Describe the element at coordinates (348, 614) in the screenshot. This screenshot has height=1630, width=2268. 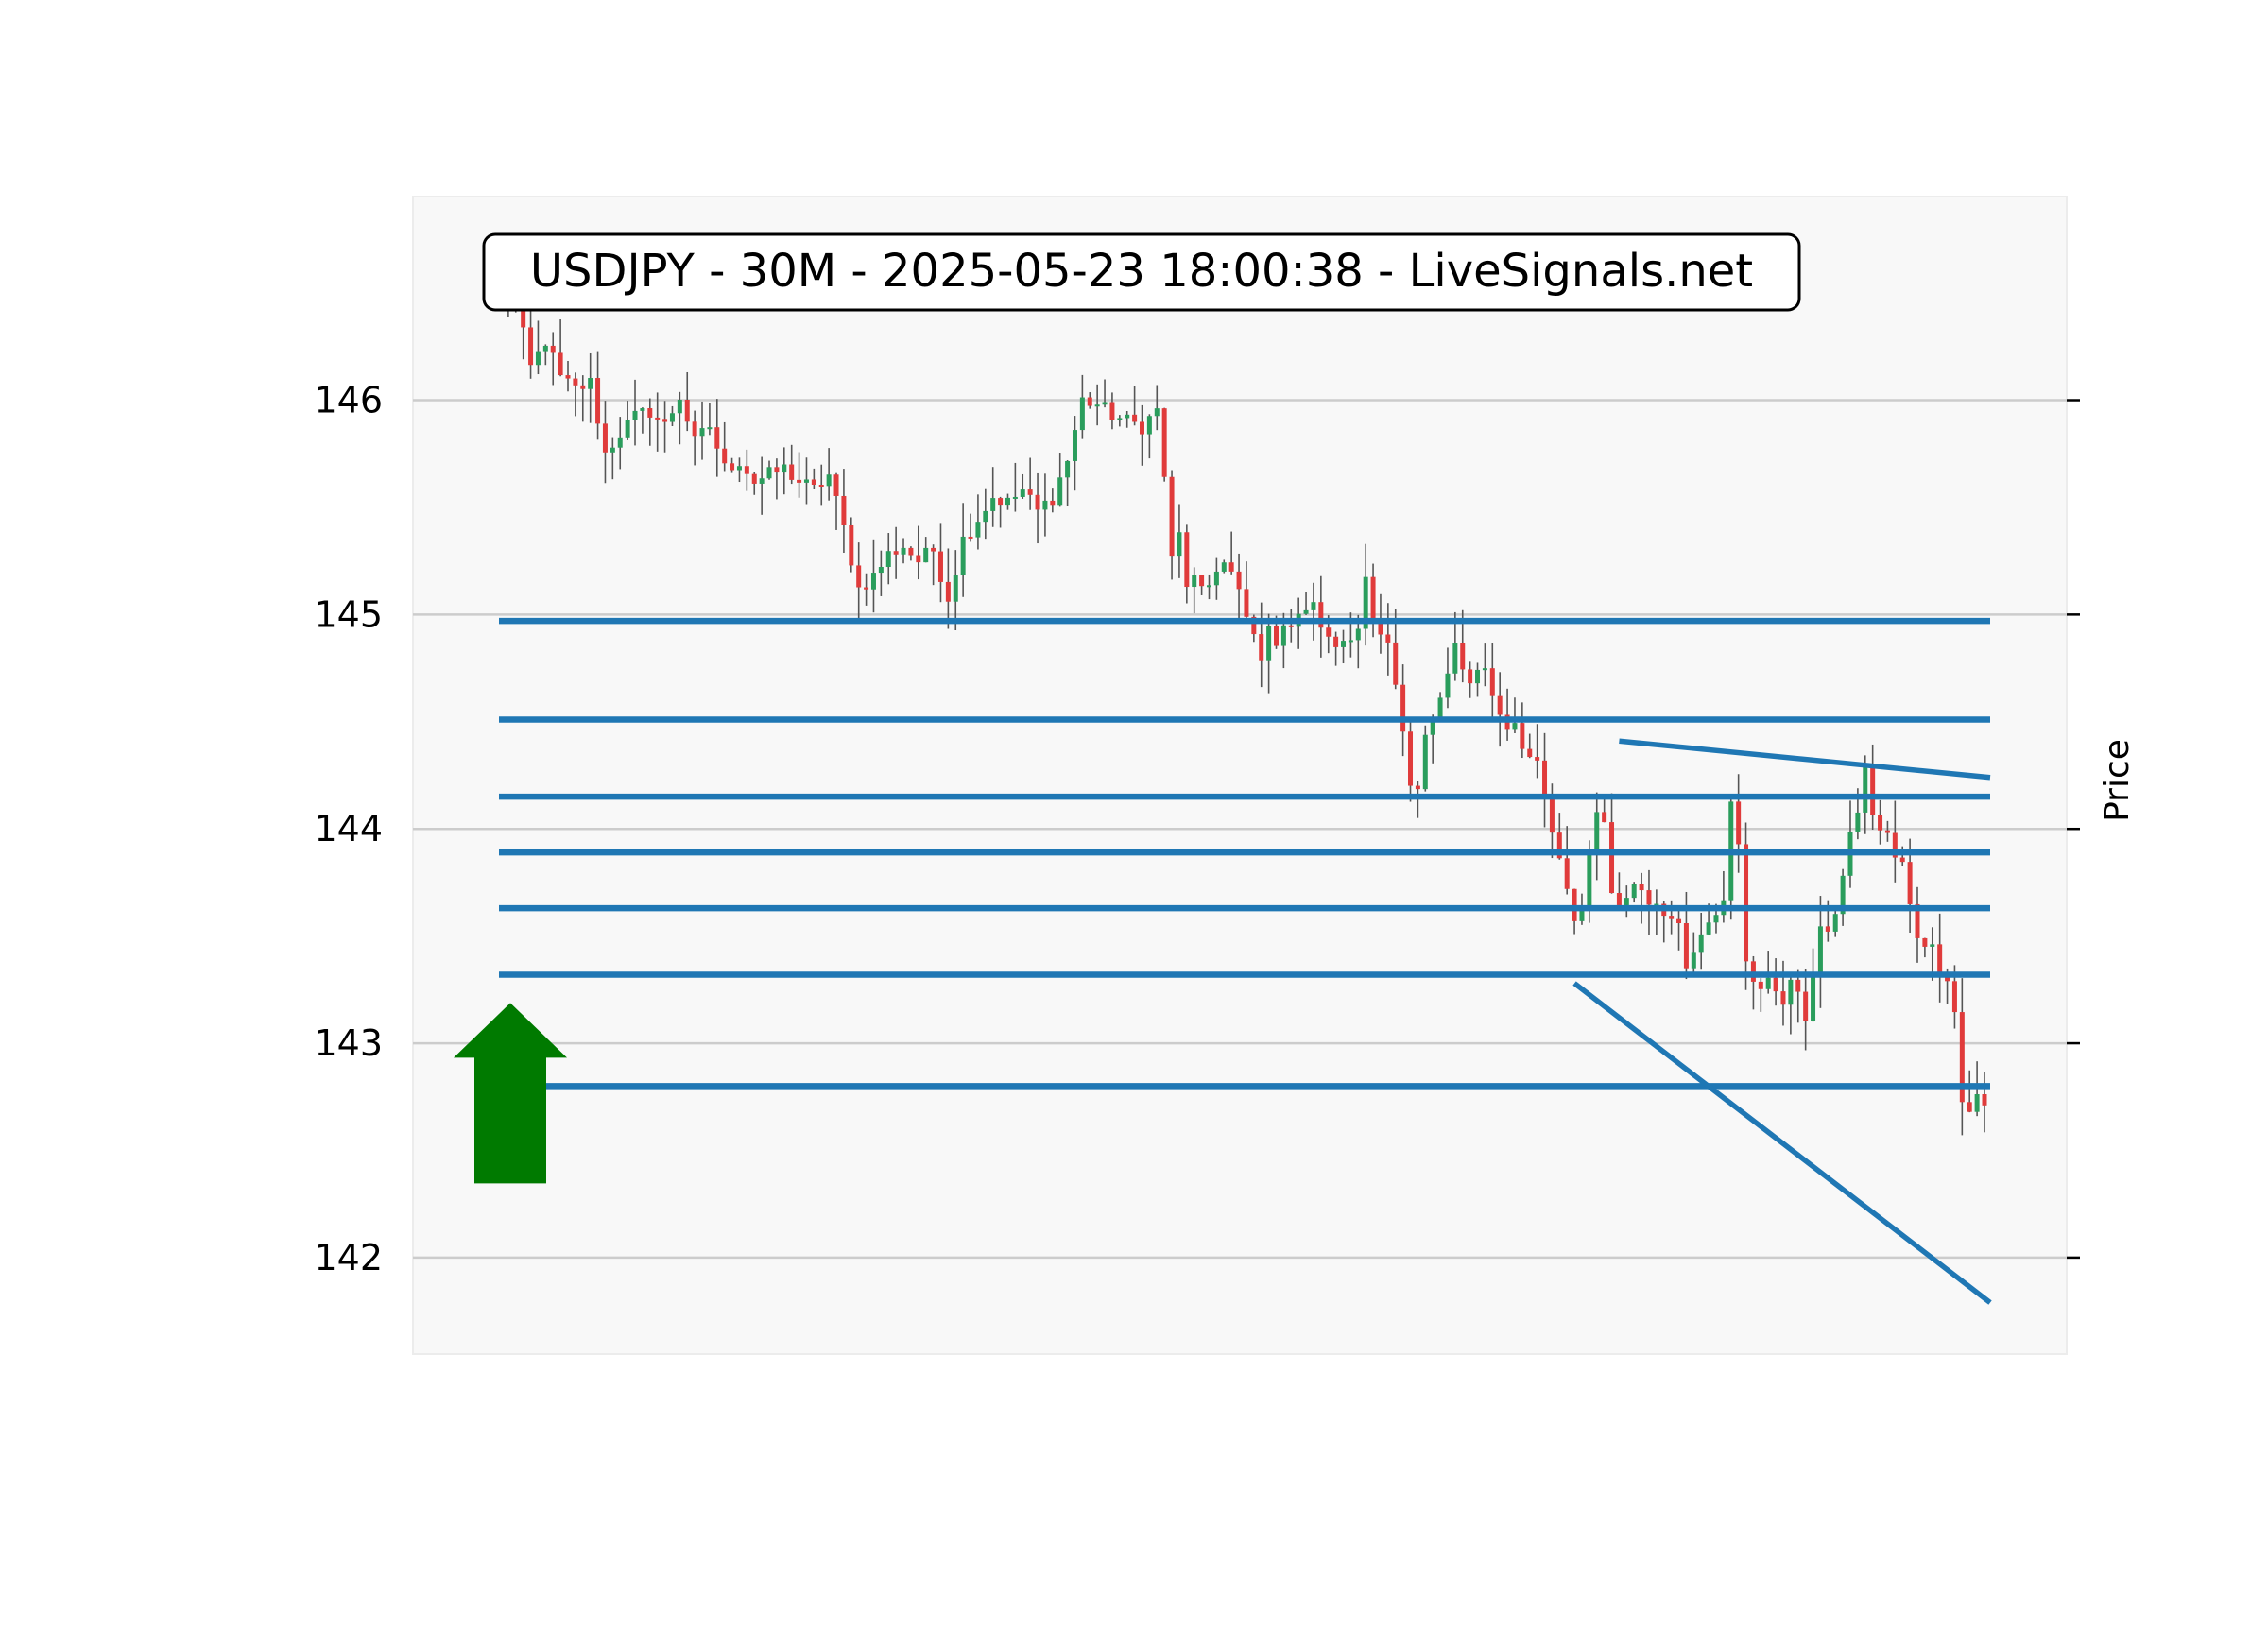
I see `y-tick-label: 145` at that location.